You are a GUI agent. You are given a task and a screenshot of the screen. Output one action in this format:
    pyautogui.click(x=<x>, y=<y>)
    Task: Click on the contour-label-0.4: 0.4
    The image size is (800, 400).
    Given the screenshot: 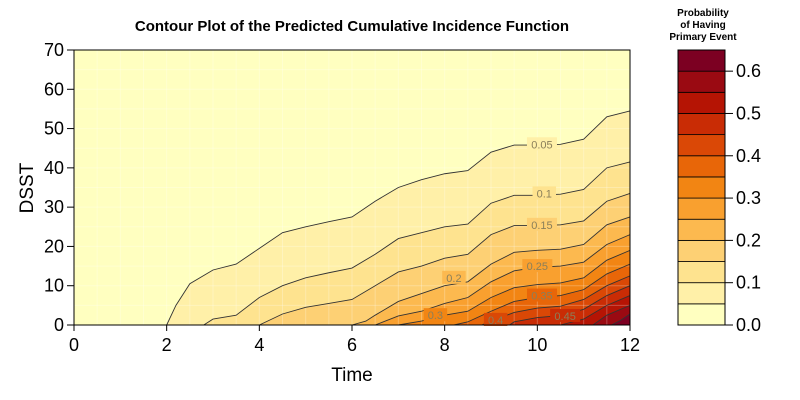 What is the action you would take?
    pyautogui.click(x=495, y=321)
    